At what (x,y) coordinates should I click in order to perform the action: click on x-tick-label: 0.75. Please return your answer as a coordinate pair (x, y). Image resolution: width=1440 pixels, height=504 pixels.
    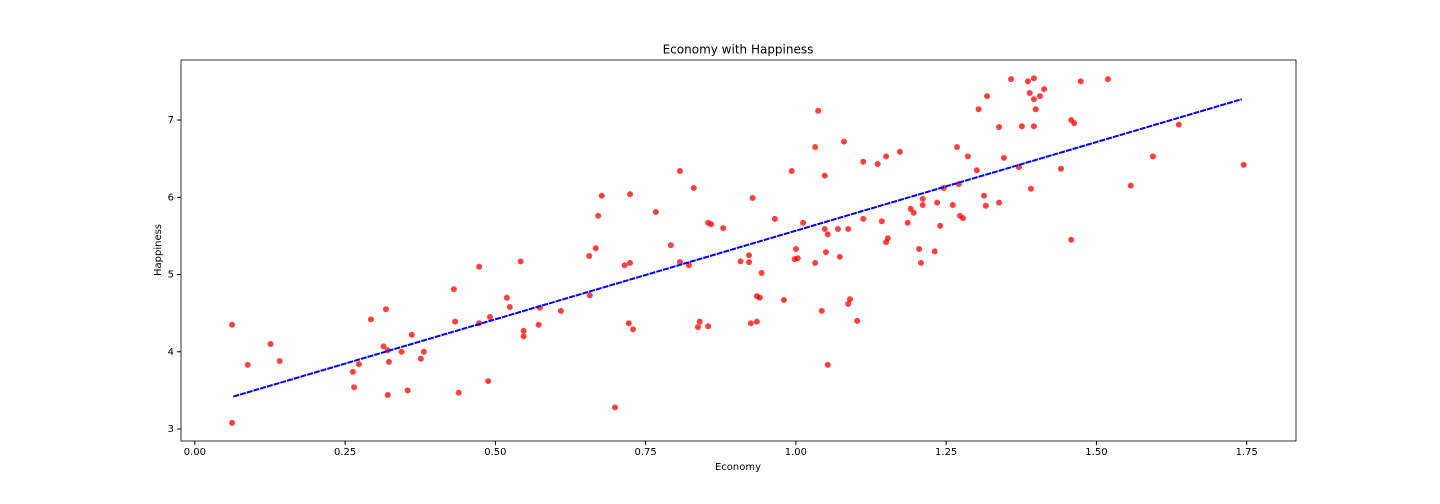
    Looking at the image, I should click on (646, 452).